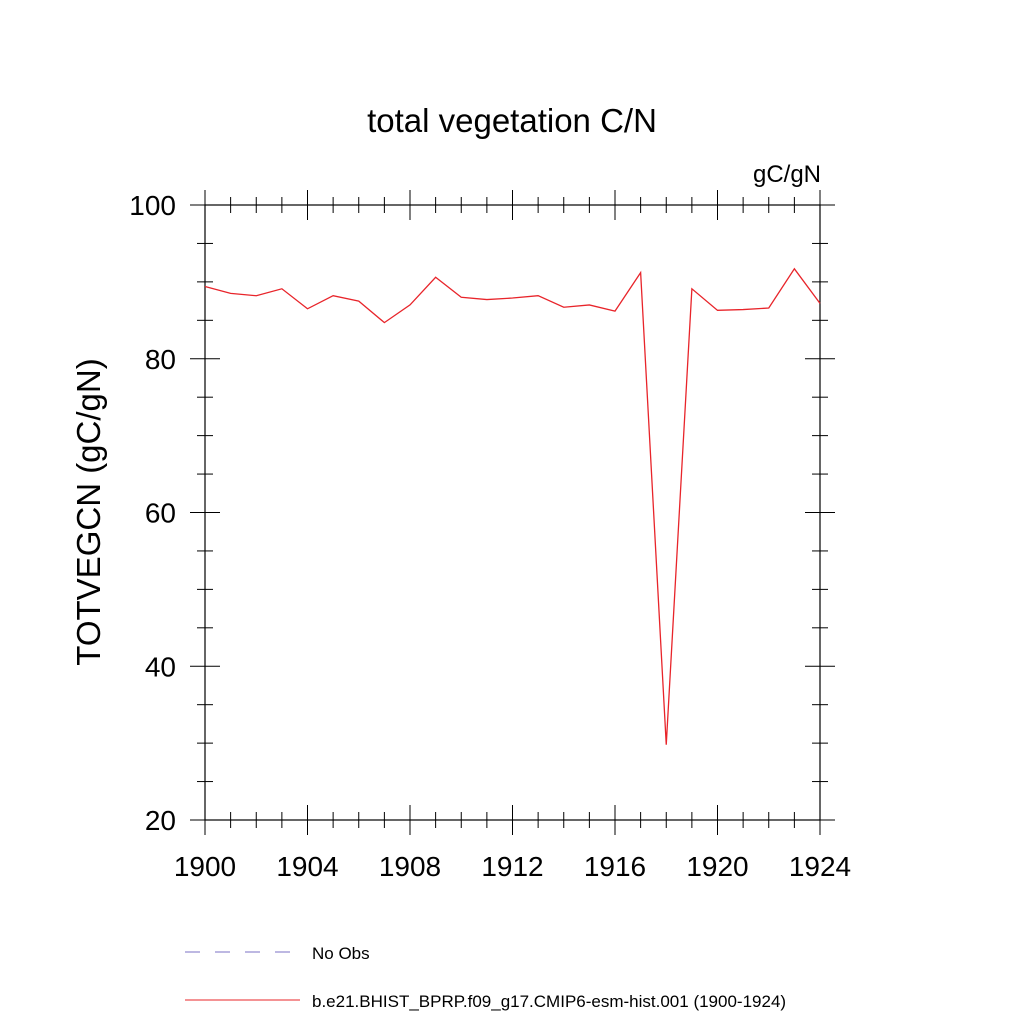 The width and height of the screenshot is (1024, 1024). I want to click on y-tick-label: 60, so click(160, 513).